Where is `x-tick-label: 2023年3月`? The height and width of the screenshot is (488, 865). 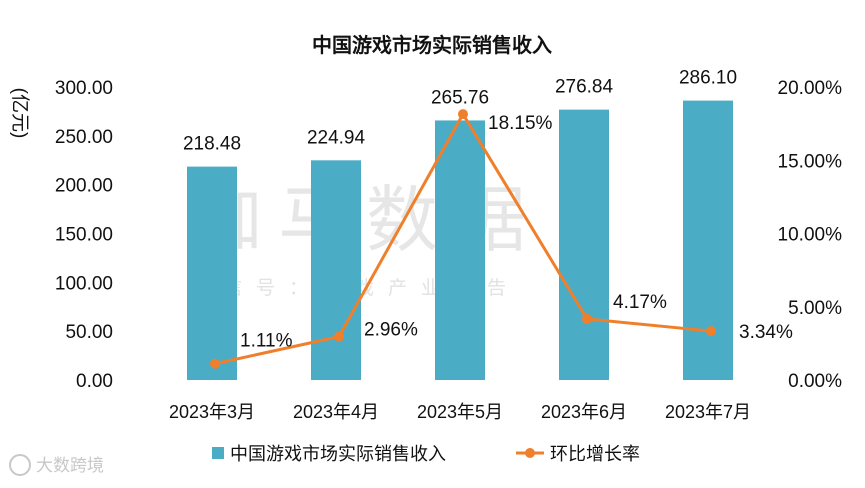 x-tick-label: 2023年3月 is located at coordinates (212, 412).